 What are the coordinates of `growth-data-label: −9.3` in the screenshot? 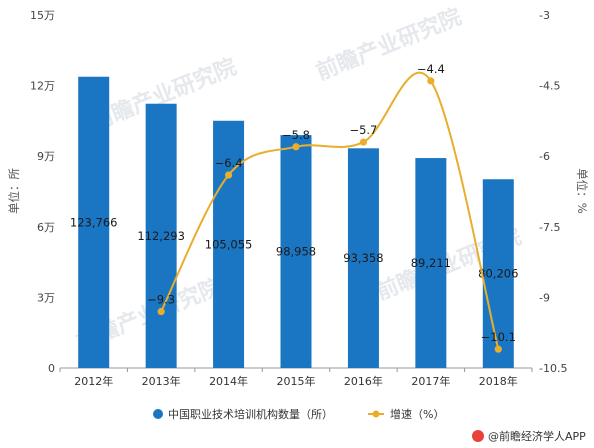 It's located at (161, 300).